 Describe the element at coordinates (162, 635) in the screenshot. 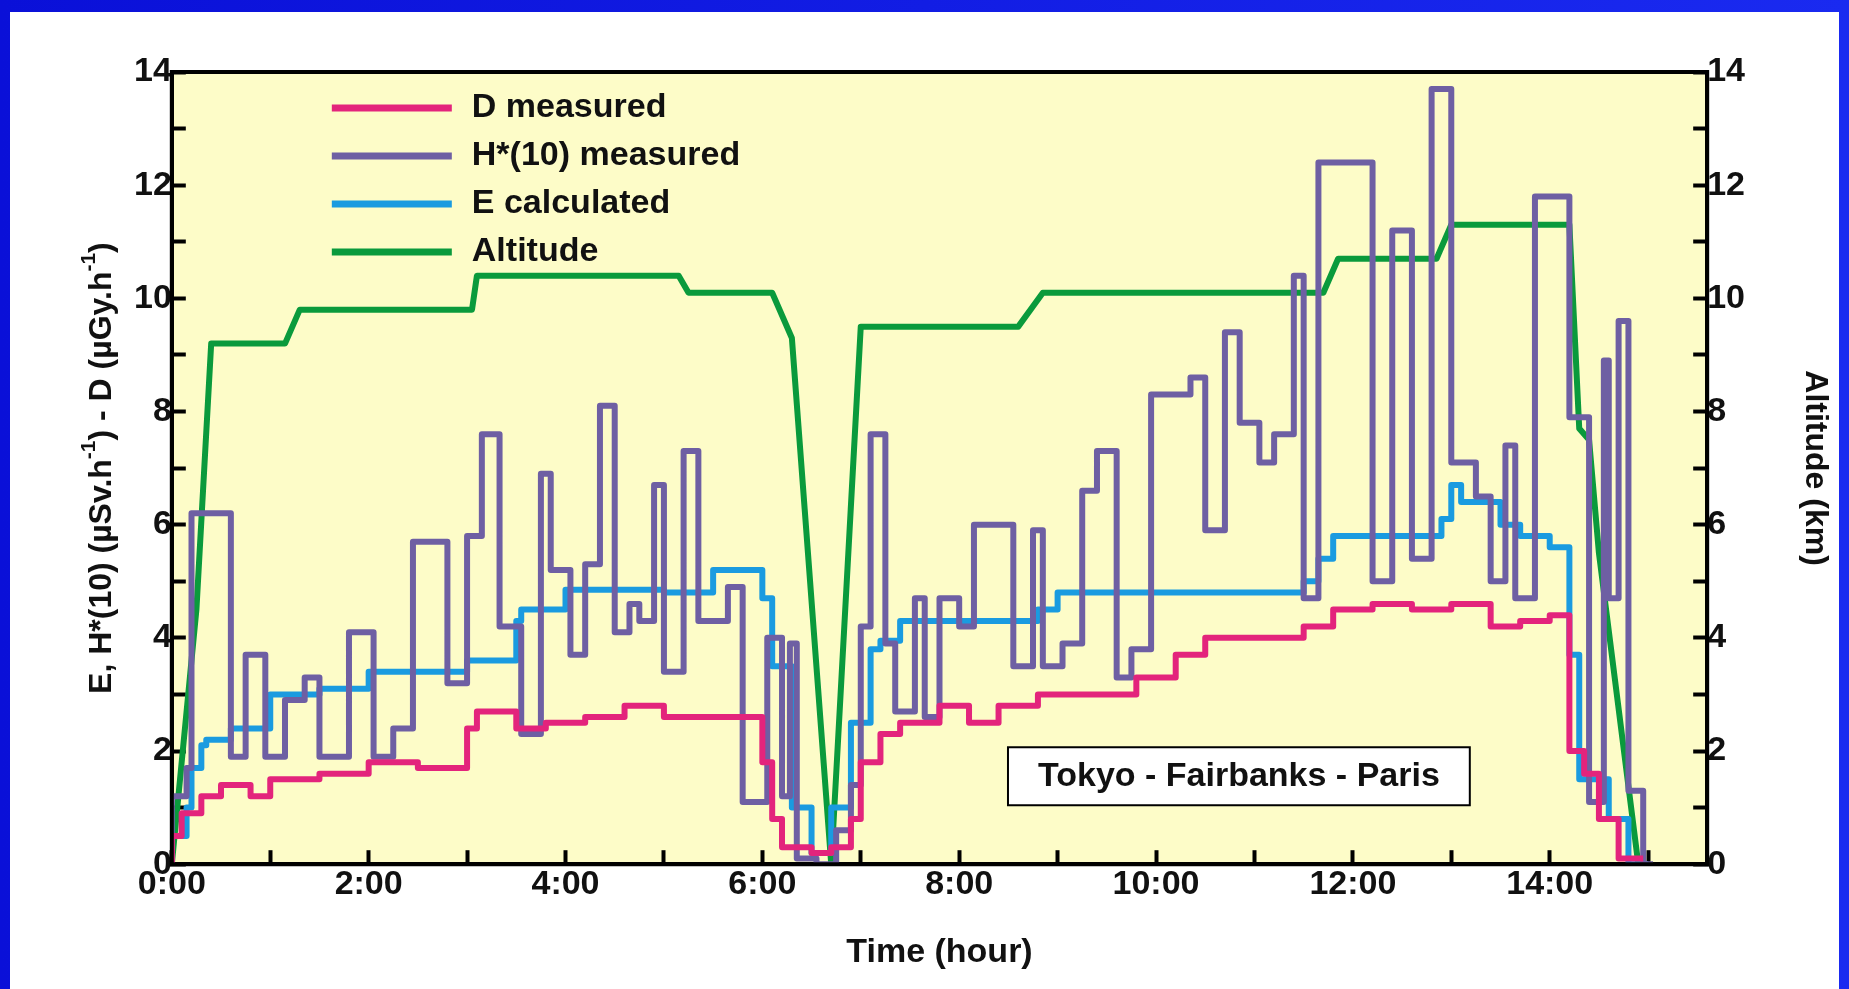

I see `y-tick-label: 4` at that location.